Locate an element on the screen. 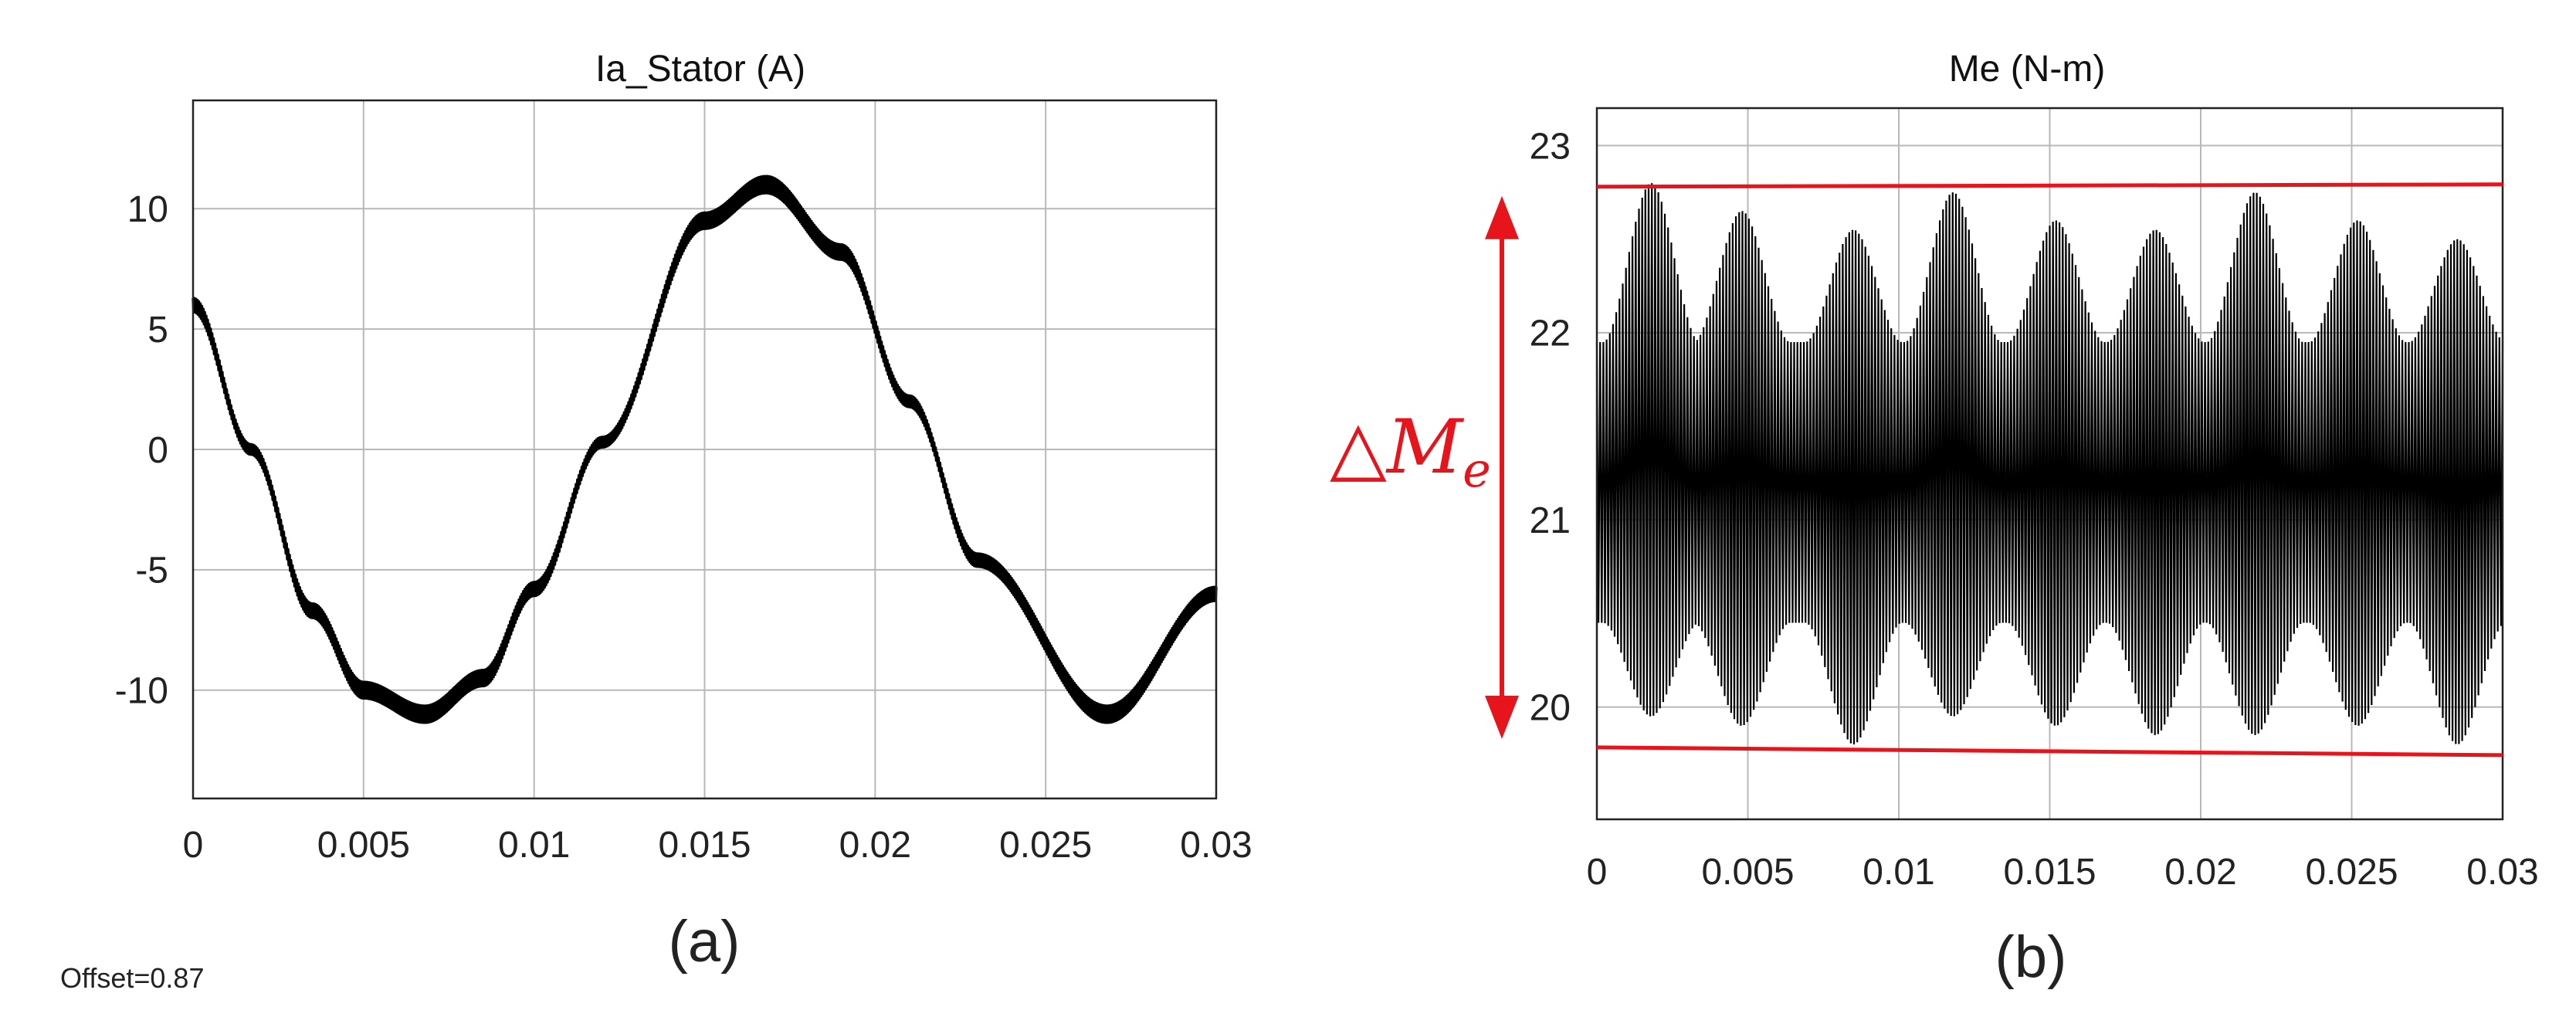  chart-a-y-tick-label: -5 is located at coordinates (151, 571).